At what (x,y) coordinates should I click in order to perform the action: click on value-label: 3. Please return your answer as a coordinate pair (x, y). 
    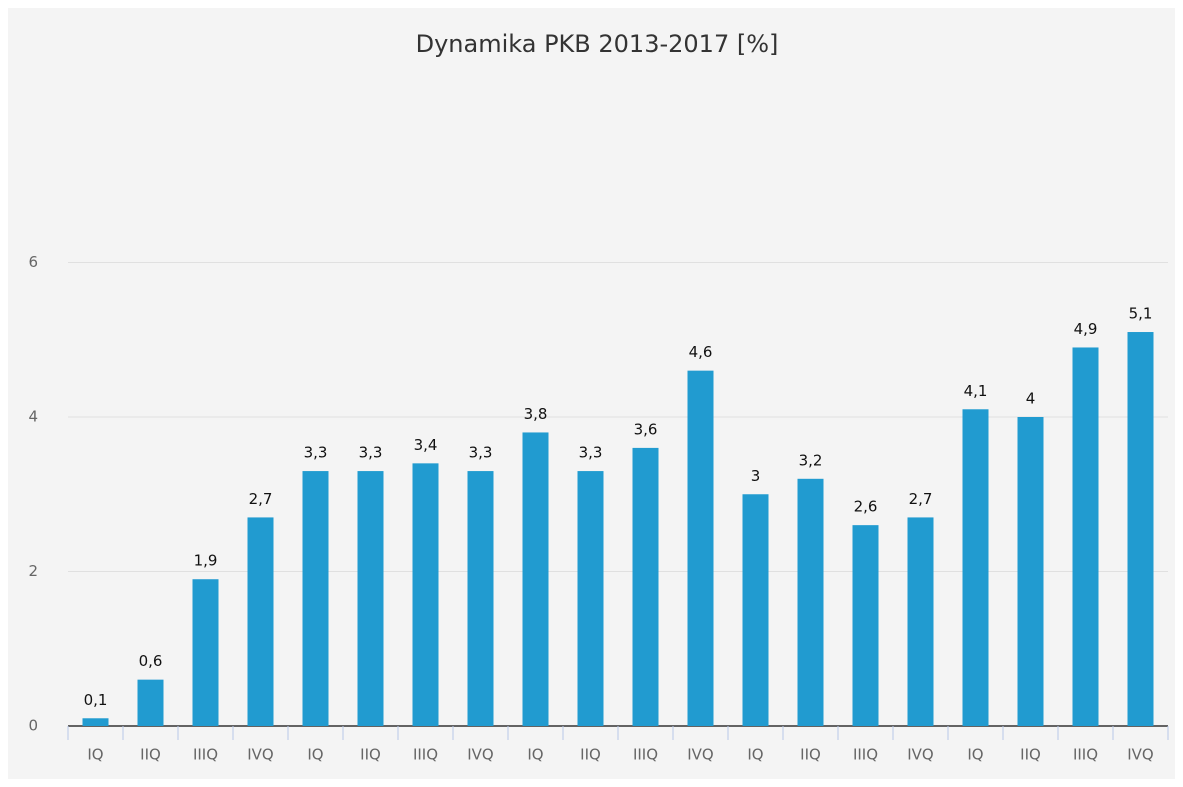
    Looking at the image, I should click on (756, 476).